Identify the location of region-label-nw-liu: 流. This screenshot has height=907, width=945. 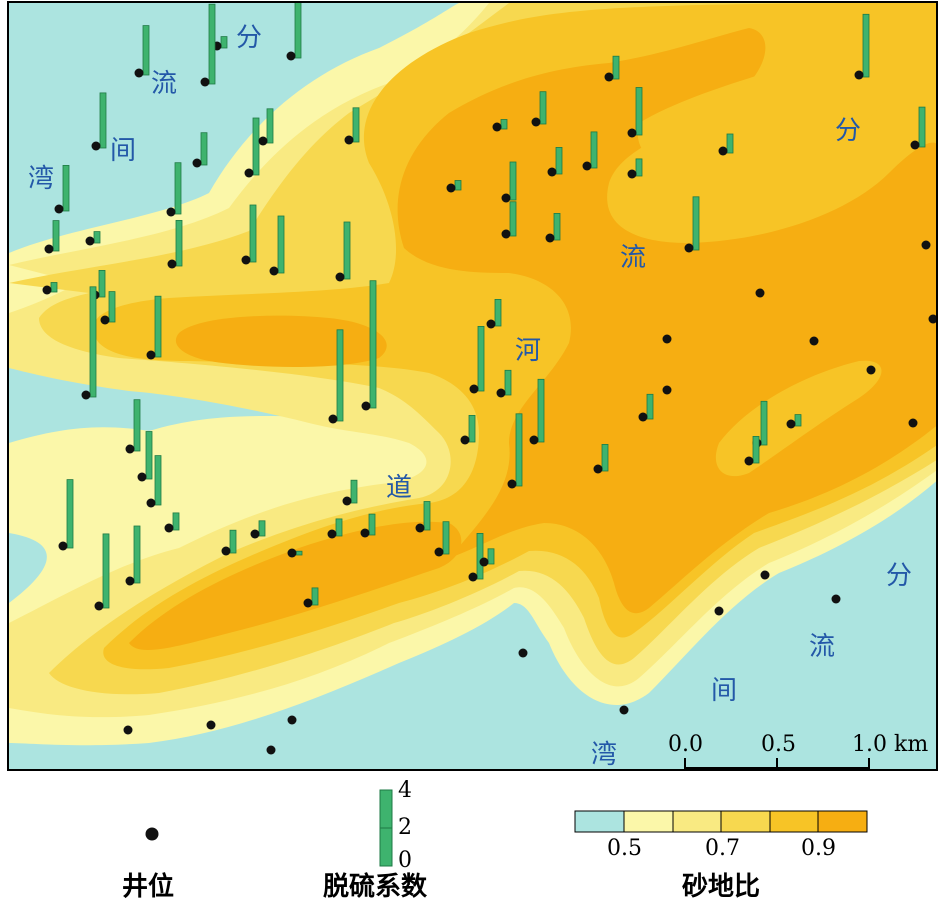
(164, 84).